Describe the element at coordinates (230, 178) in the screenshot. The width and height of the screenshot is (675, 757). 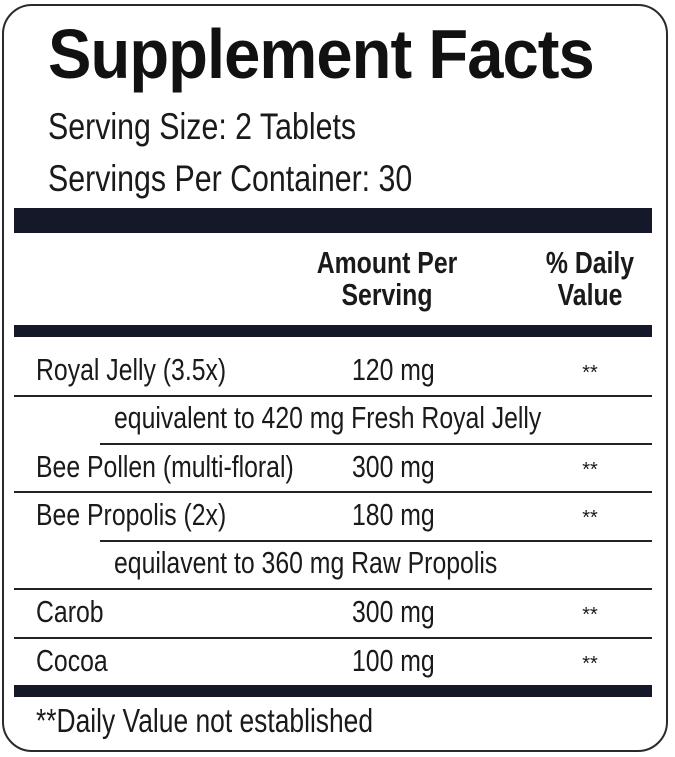
I see `servings-per-container: Servings Per Container: 30` at that location.